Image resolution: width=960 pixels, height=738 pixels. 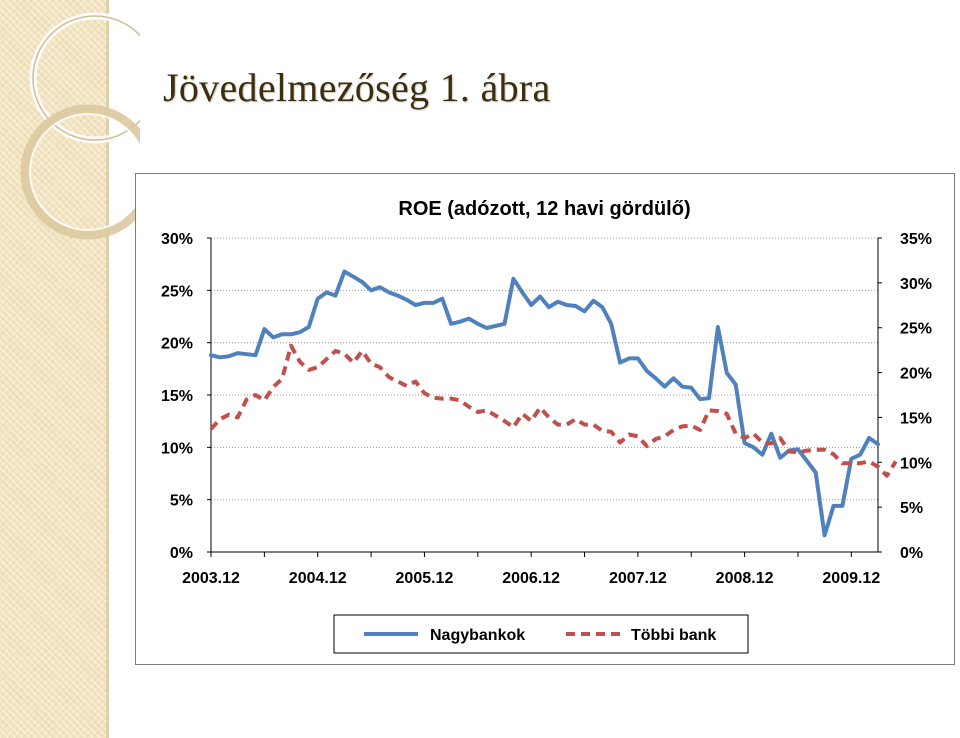 I want to click on legend-label-nagybankok: Nagybankok, so click(x=477, y=635).